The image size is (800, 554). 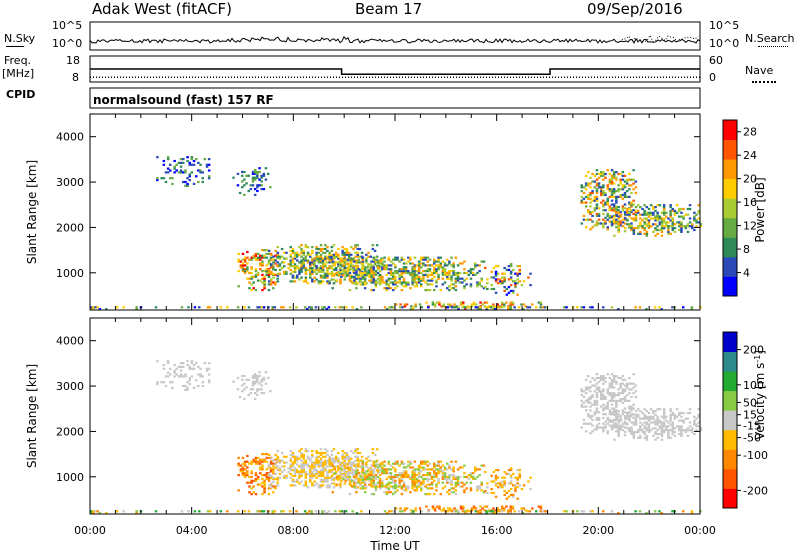 I want to click on mode-label: normalsound (fast) 157 RF, so click(x=183, y=100).